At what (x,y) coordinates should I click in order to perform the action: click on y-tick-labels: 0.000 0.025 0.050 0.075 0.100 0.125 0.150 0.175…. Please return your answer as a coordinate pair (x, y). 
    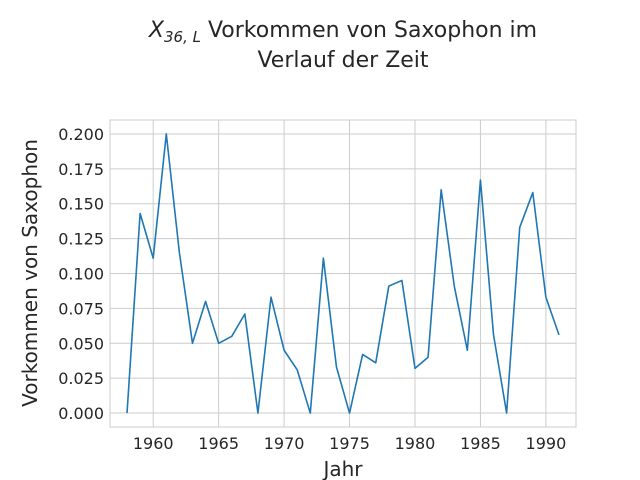
    Looking at the image, I should click on (81, 274).